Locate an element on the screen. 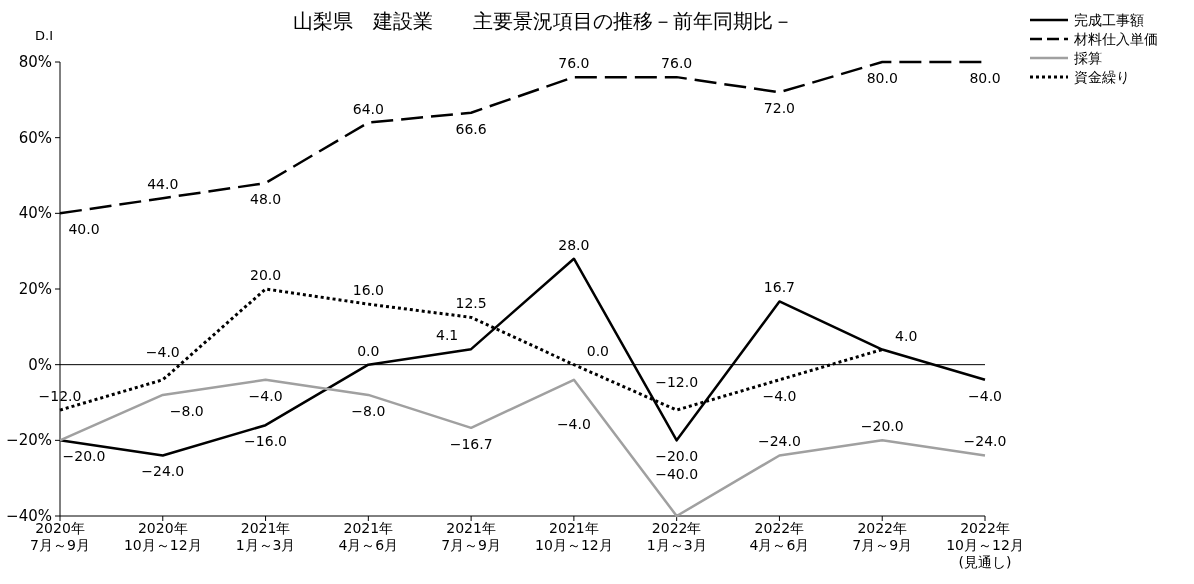 The image size is (1194, 584). data-label: 12.5 is located at coordinates (471, 303).